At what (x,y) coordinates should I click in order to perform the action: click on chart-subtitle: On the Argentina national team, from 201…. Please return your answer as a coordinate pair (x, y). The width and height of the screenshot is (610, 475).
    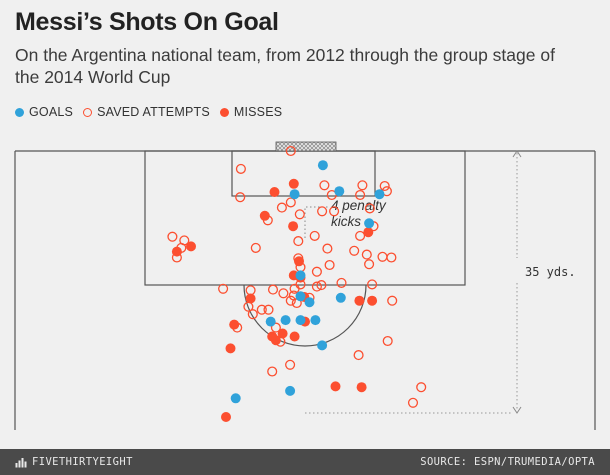
    Looking at the image, I should click on (285, 66).